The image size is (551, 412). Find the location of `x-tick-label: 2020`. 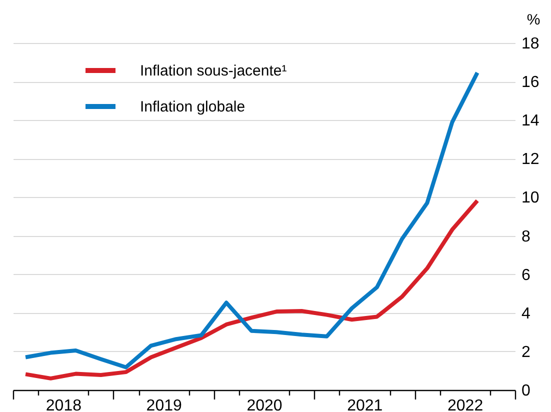

x-tick-label: 2020 is located at coordinates (264, 405).